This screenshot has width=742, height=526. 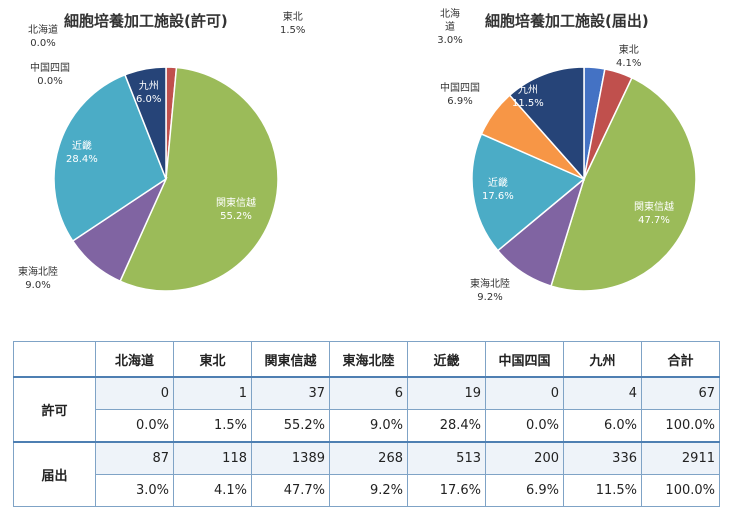 What do you see at coordinates (680, 359) in the screenshot?
I see `column-header: 合計` at bounding box center [680, 359].